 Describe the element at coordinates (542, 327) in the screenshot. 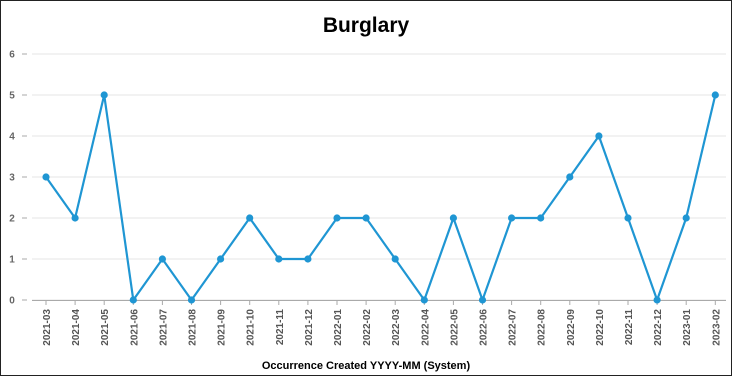

I see `x-tick-label: 2022-08` at that location.